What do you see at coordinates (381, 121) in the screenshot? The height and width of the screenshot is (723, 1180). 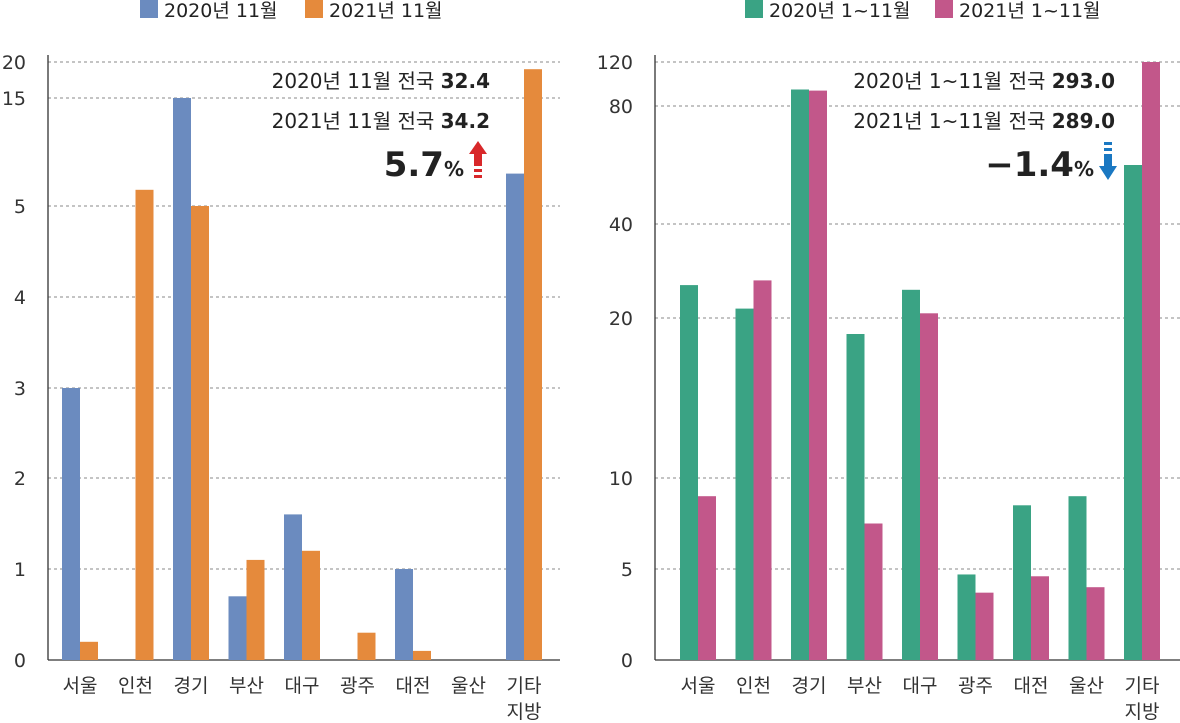 I see `summary-annotation: 2021년 11월 전국 34.2` at bounding box center [381, 121].